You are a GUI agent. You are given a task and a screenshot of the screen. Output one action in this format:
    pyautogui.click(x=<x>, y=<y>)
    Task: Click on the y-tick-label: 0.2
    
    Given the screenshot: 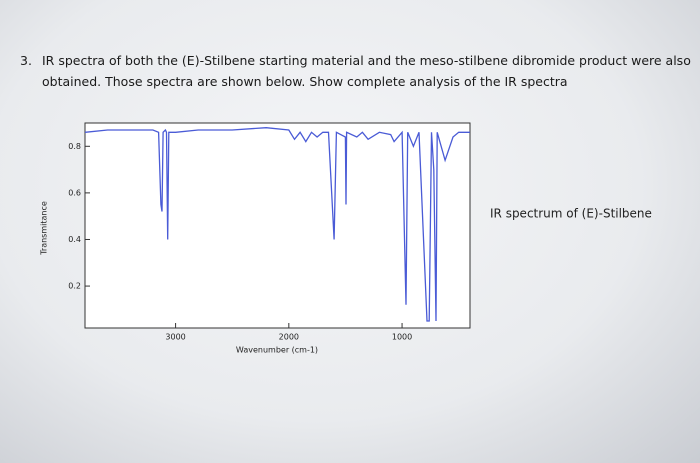 What is the action you would take?
    pyautogui.click(x=74, y=286)
    